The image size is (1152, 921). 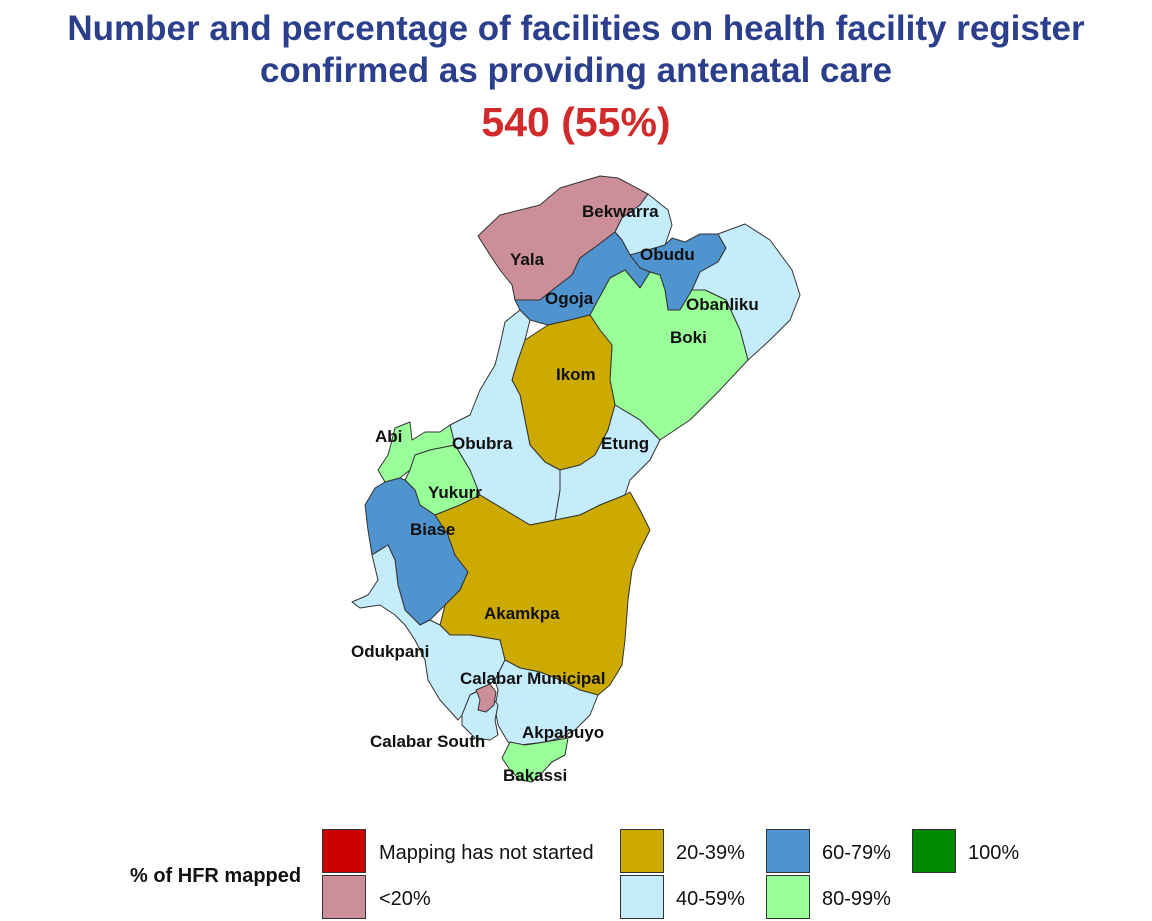 I want to click on title-line-2: confirmed as providing antenatal care, so click(x=576, y=70).